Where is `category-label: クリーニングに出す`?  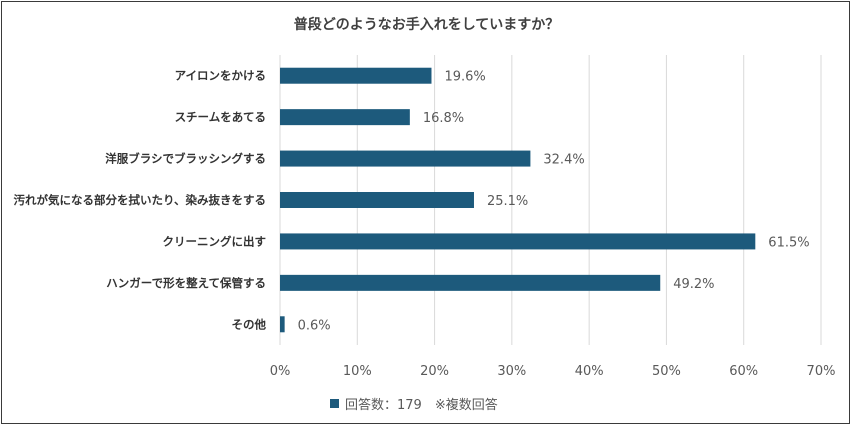
category-label: クリーニングに出す is located at coordinates (215, 241).